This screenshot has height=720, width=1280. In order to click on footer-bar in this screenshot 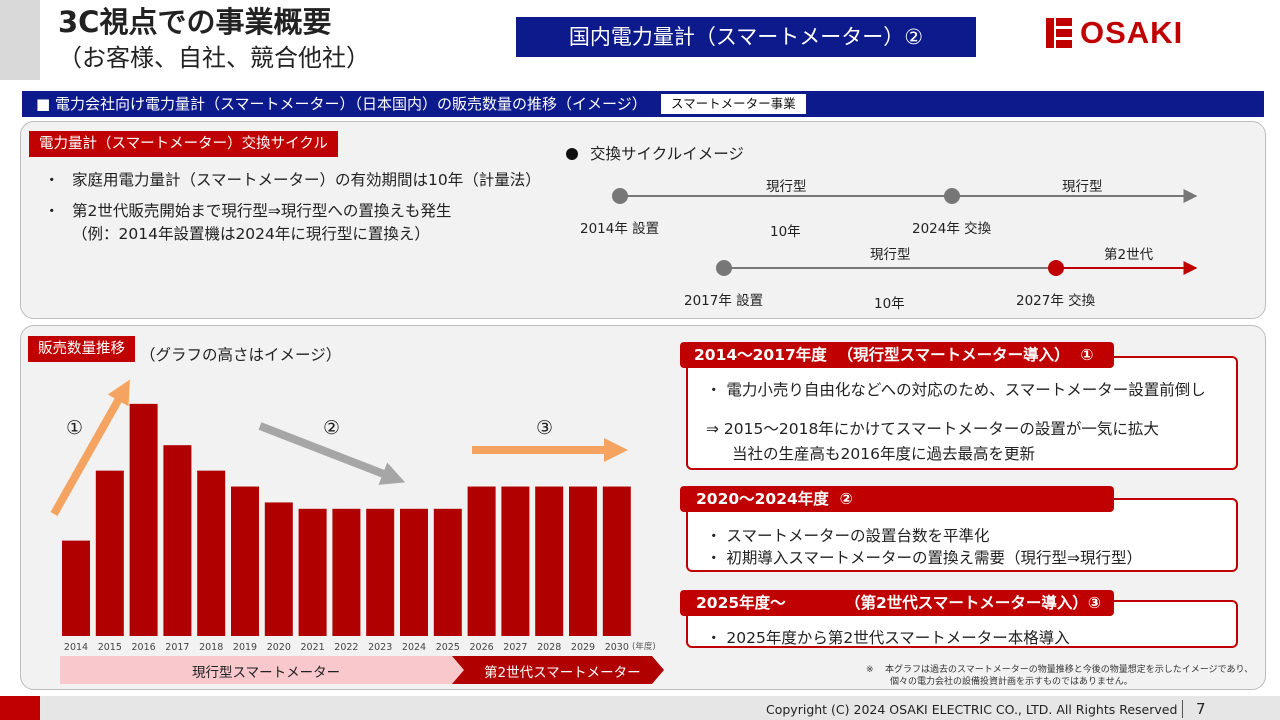, I will do `click(660, 708)`.